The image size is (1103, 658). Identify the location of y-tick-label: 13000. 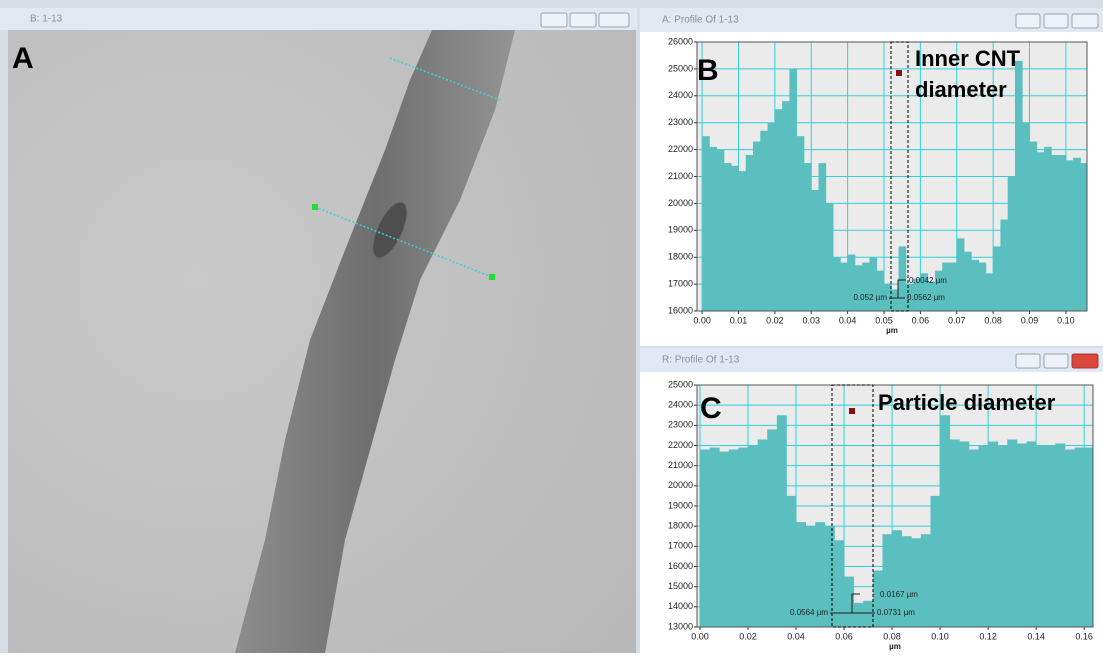
(680, 626).